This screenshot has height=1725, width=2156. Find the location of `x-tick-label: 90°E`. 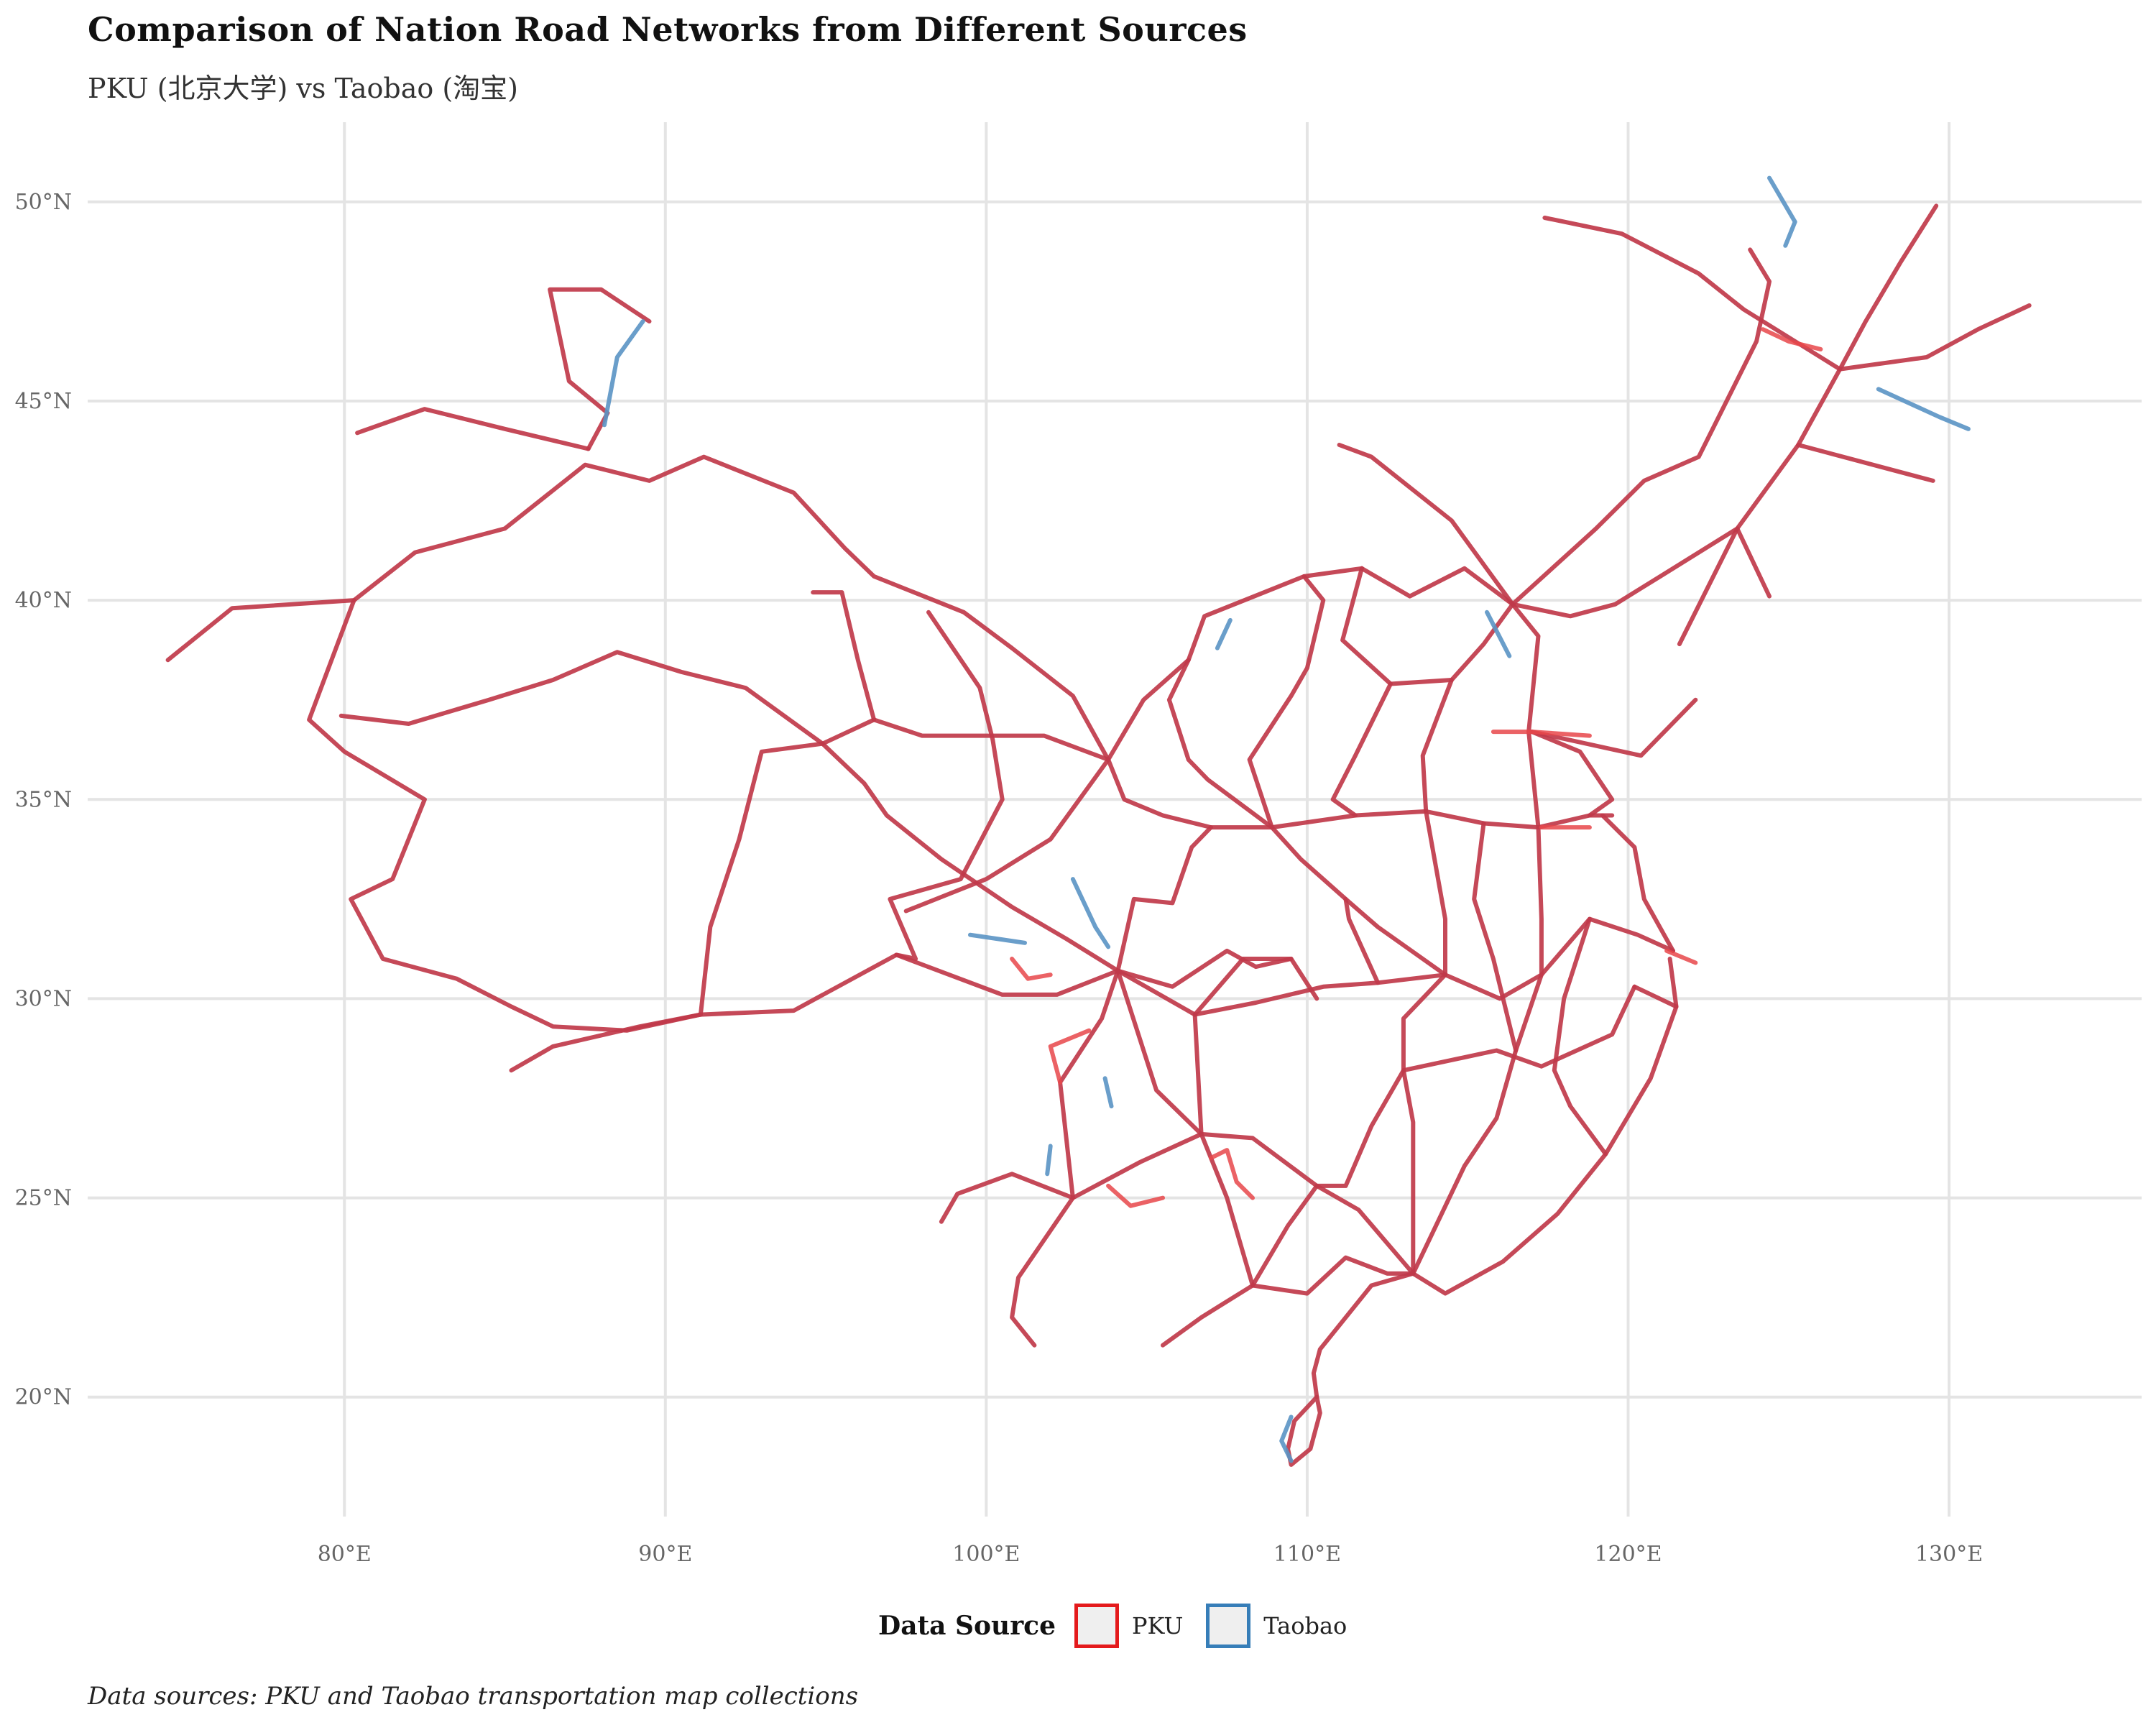

x-tick-label: 90°E is located at coordinates (665, 1554).